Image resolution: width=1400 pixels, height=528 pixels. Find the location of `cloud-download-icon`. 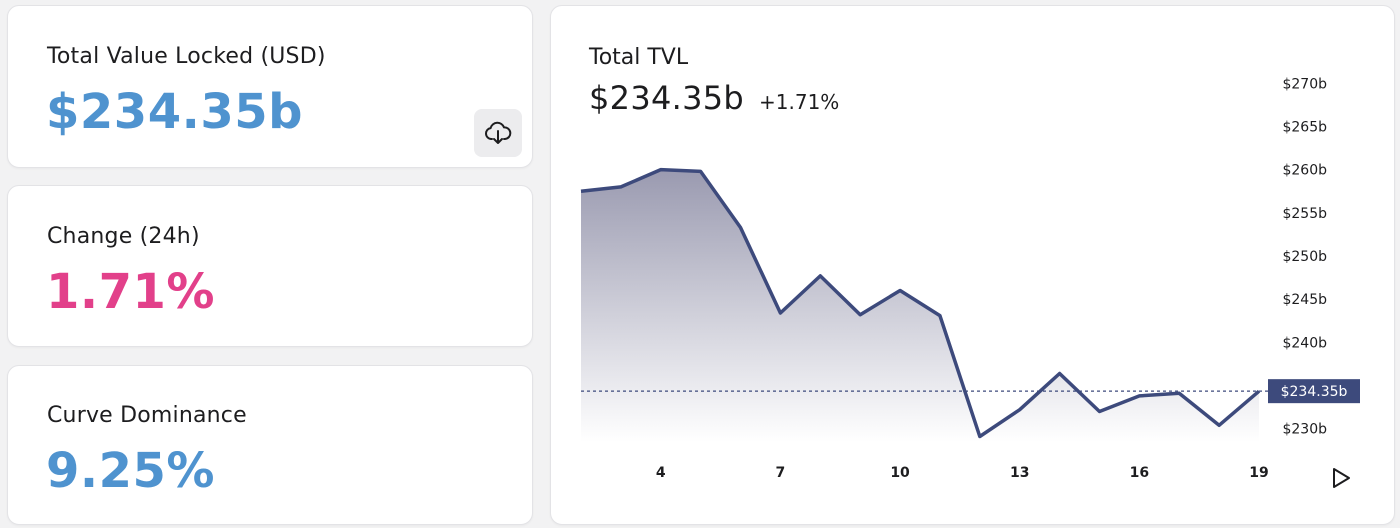

cloud-download-icon is located at coordinates (498, 132).